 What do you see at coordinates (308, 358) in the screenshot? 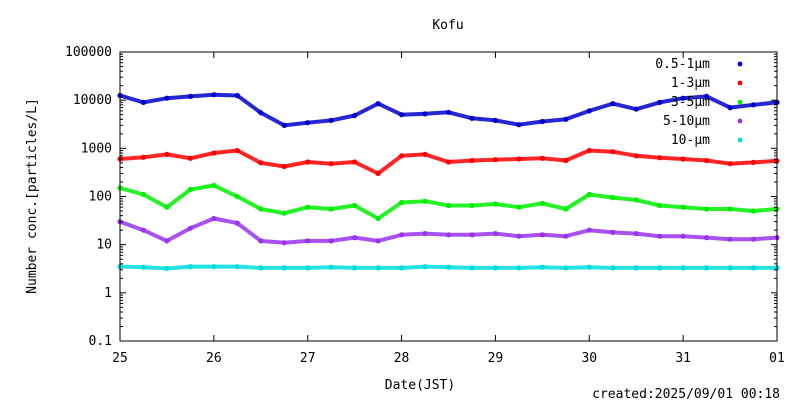
I see `x-tick-label: 27` at bounding box center [308, 358].